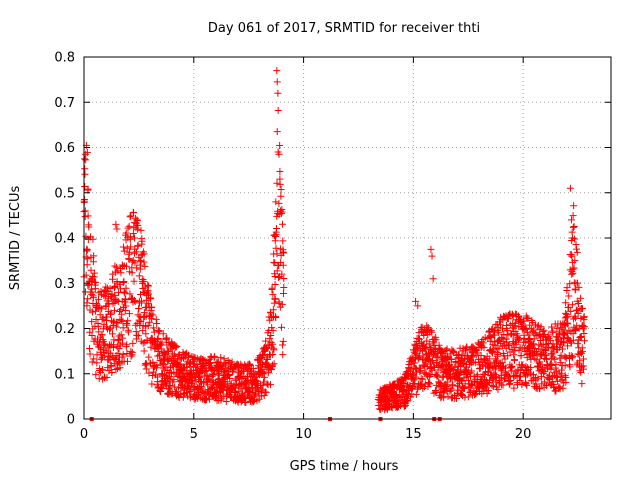 Image resolution: width=640 pixels, height=480 pixels. What do you see at coordinates (64, 58) in the screenshot?
I see `y-tick-label: 0.8` at bounding box center [64, 58].